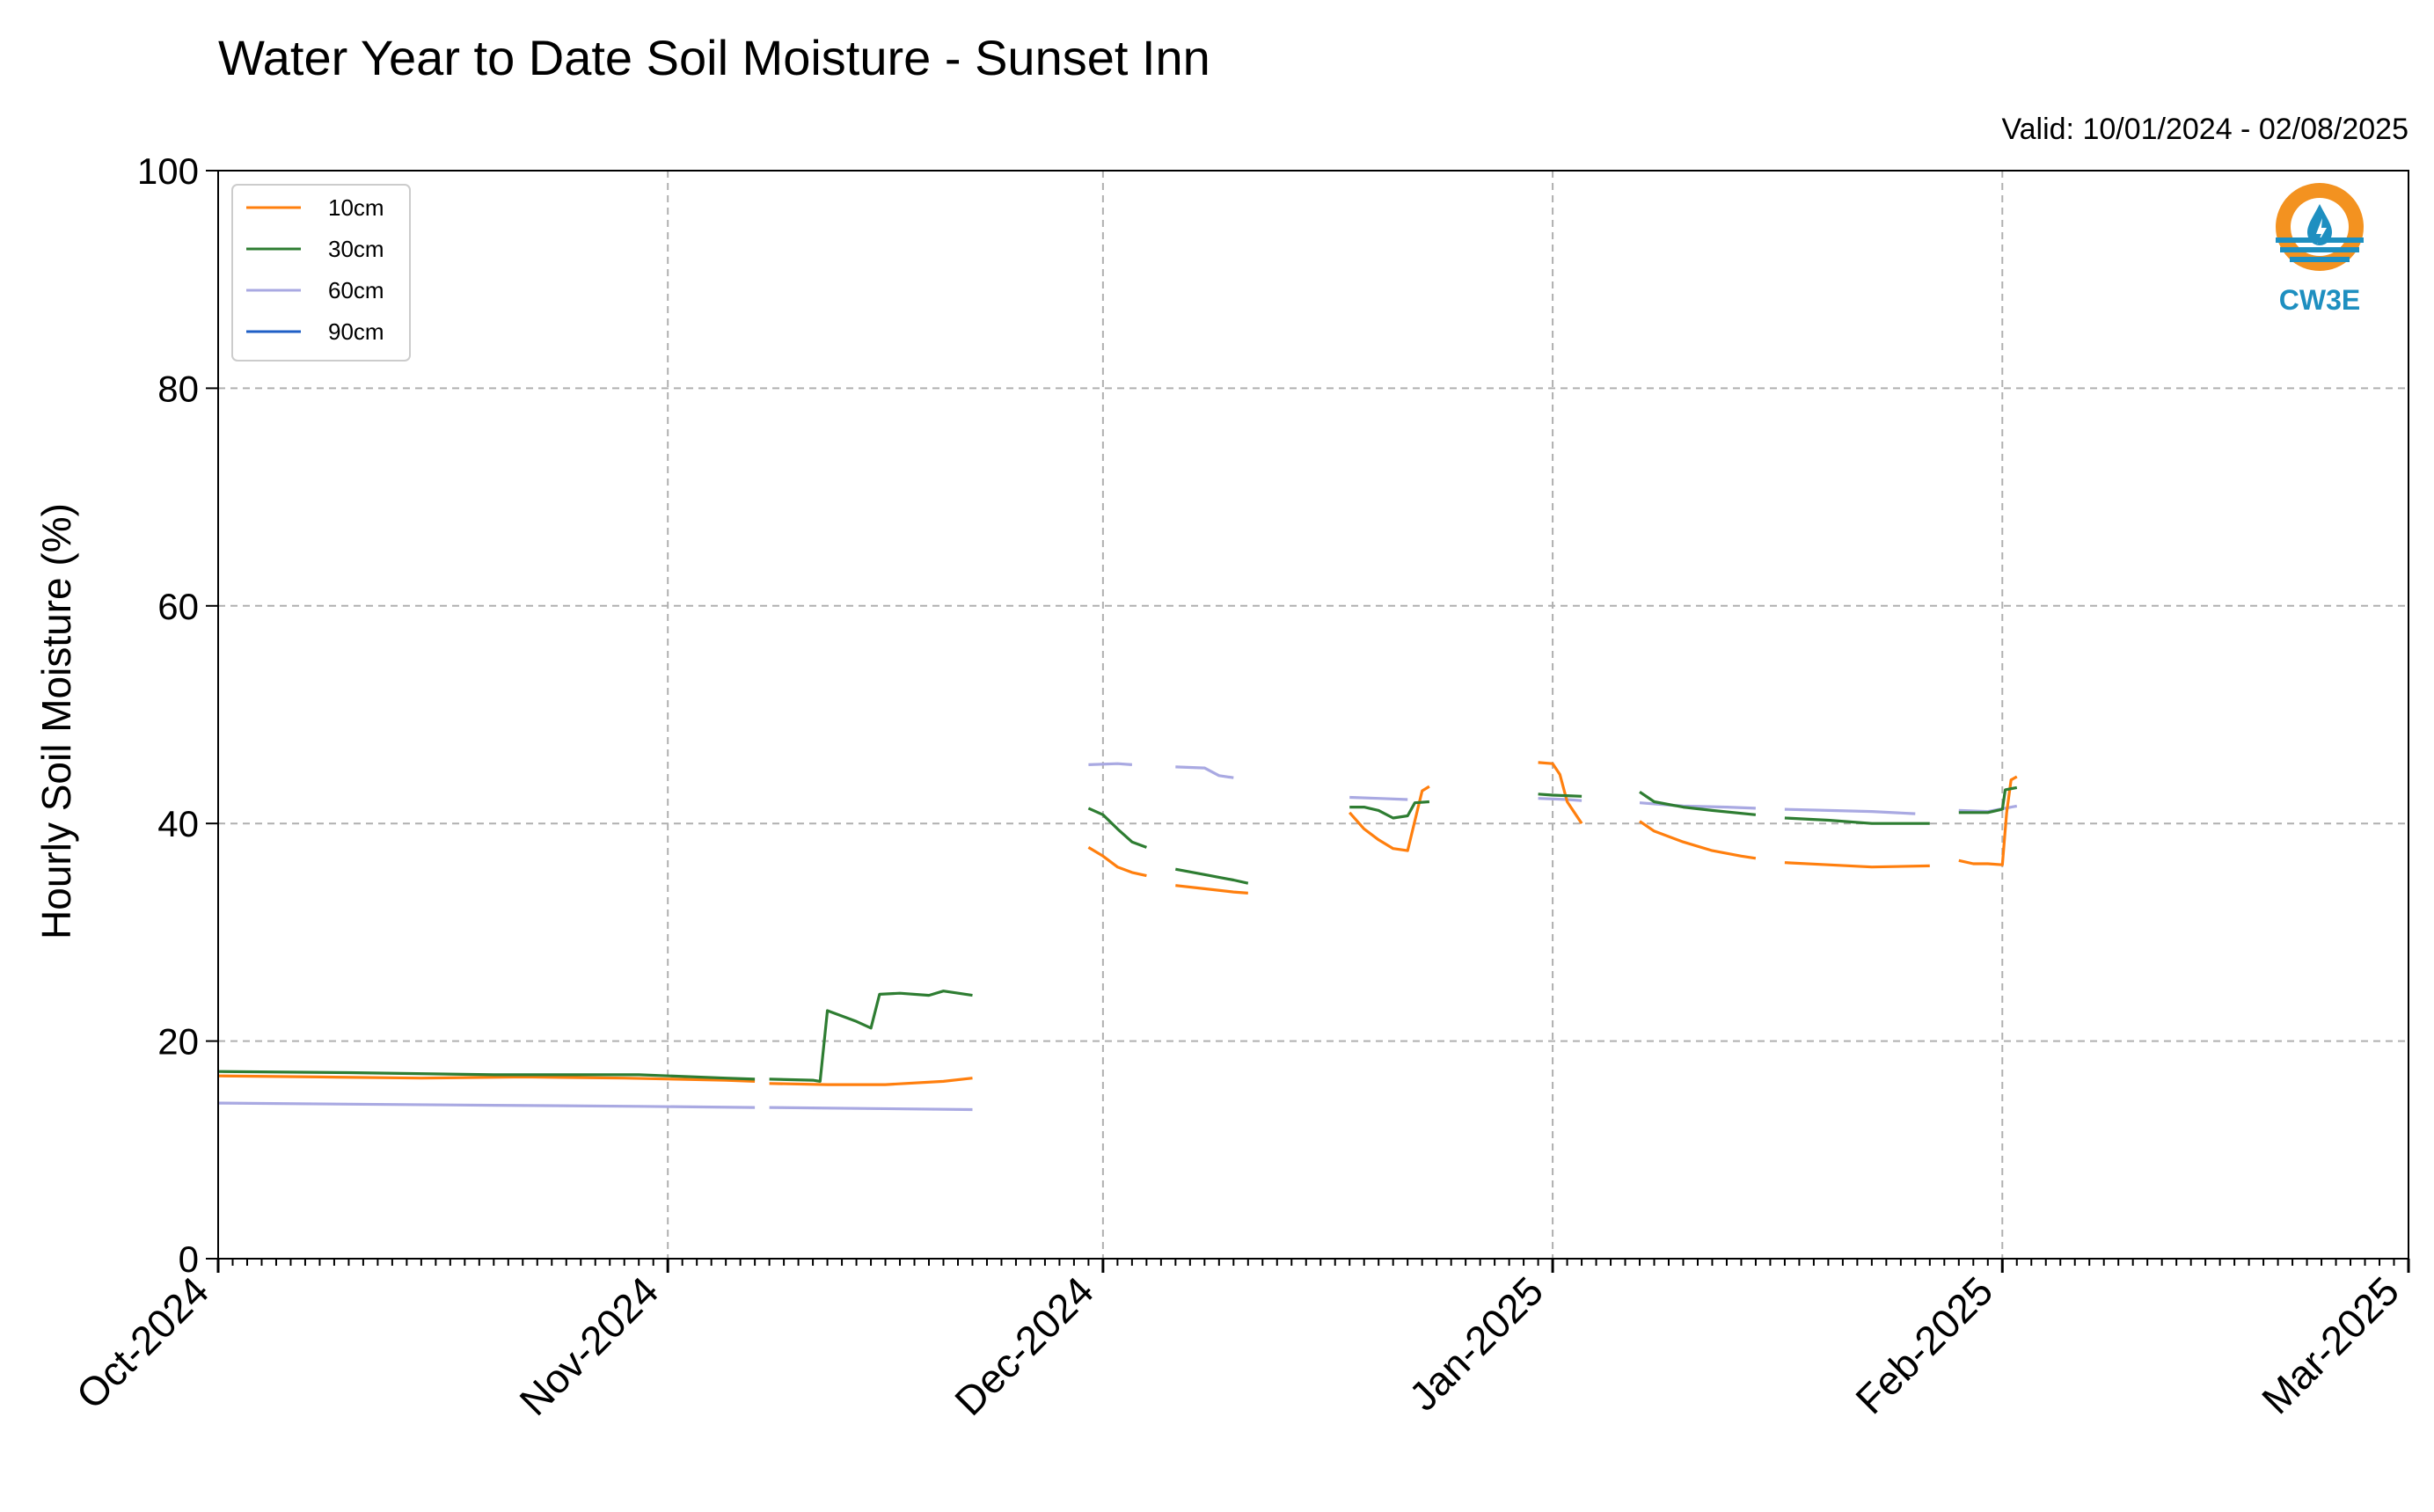 This screenshot has width=2434, height=1512. Describe the element at coordinates (2319, 300) in the screenshot. I see `logo-text: CW3E` at that location.